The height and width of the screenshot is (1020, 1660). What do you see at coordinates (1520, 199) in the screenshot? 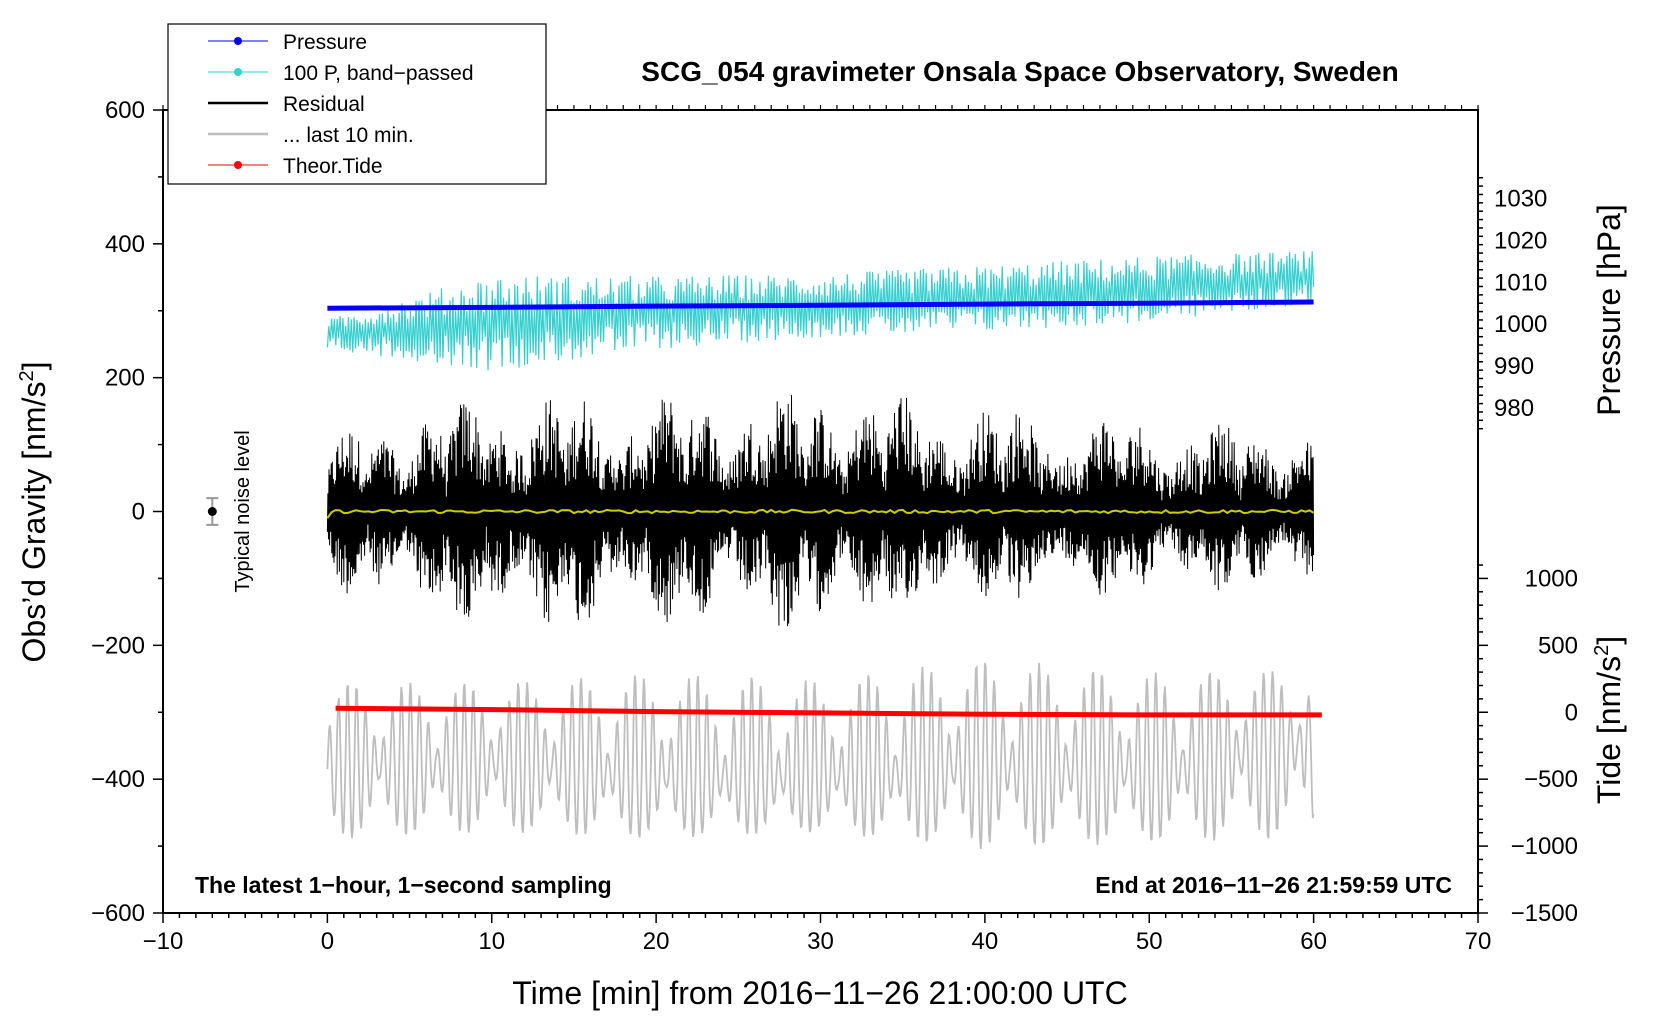
I see `pressure-tick-label: 1030` at bounding box center [1520, 199].